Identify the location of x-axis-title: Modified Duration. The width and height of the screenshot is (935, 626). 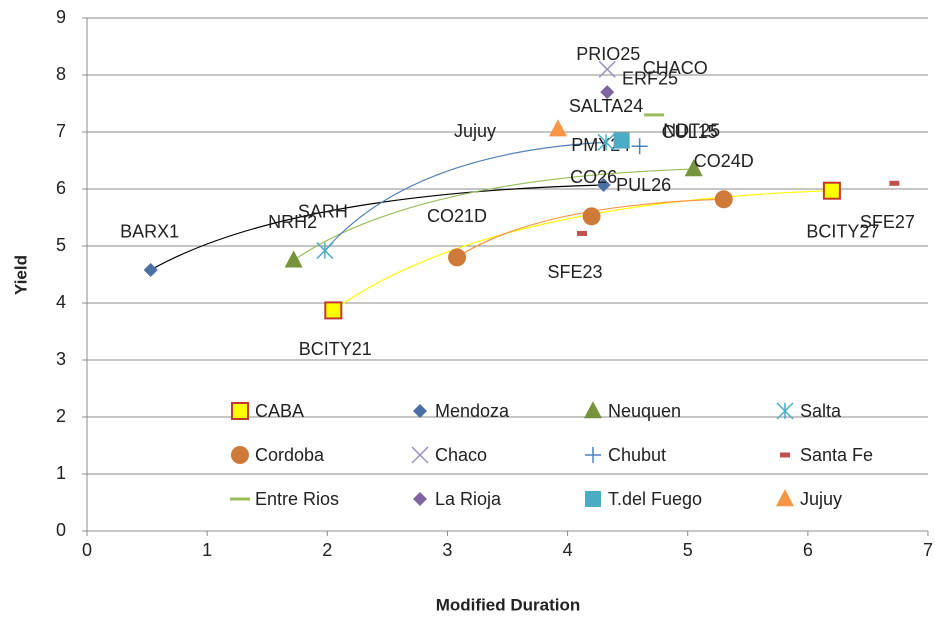
(508, 604).